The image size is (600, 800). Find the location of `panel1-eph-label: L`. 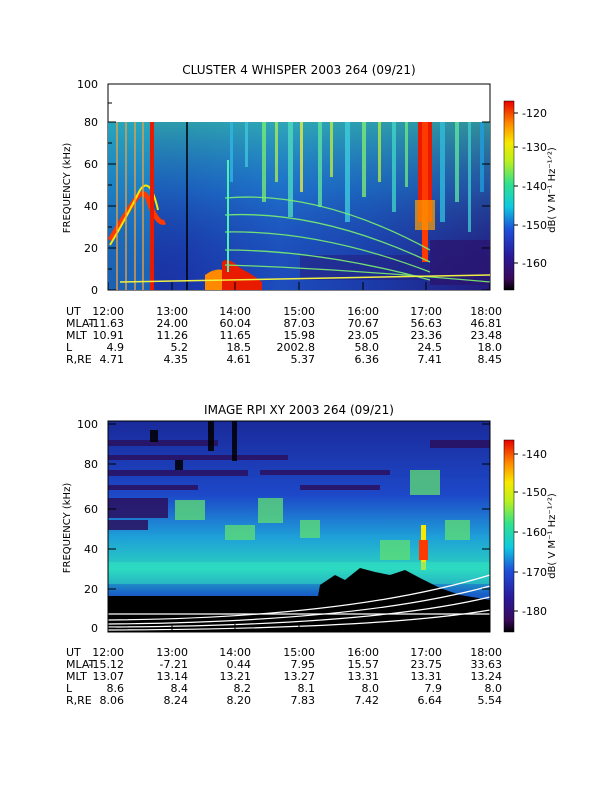

panel1-eph-label: L is located at coordinates (69, 347).